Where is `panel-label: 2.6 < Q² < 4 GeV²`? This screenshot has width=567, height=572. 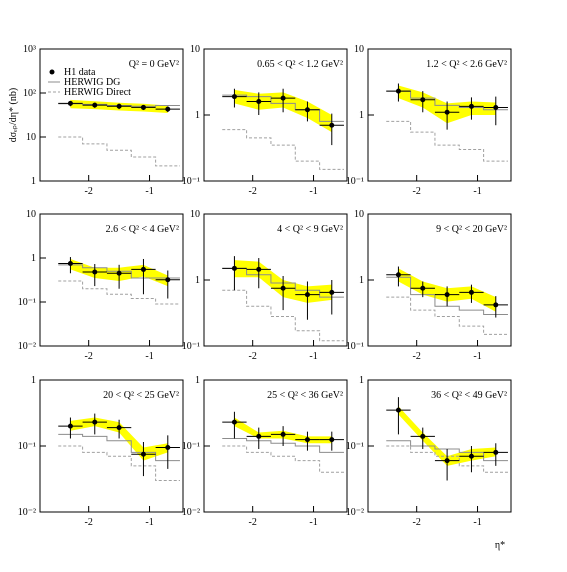
panel-label: 2.6 < Q² < 4 GeV² is located at coordinates (142, 229).